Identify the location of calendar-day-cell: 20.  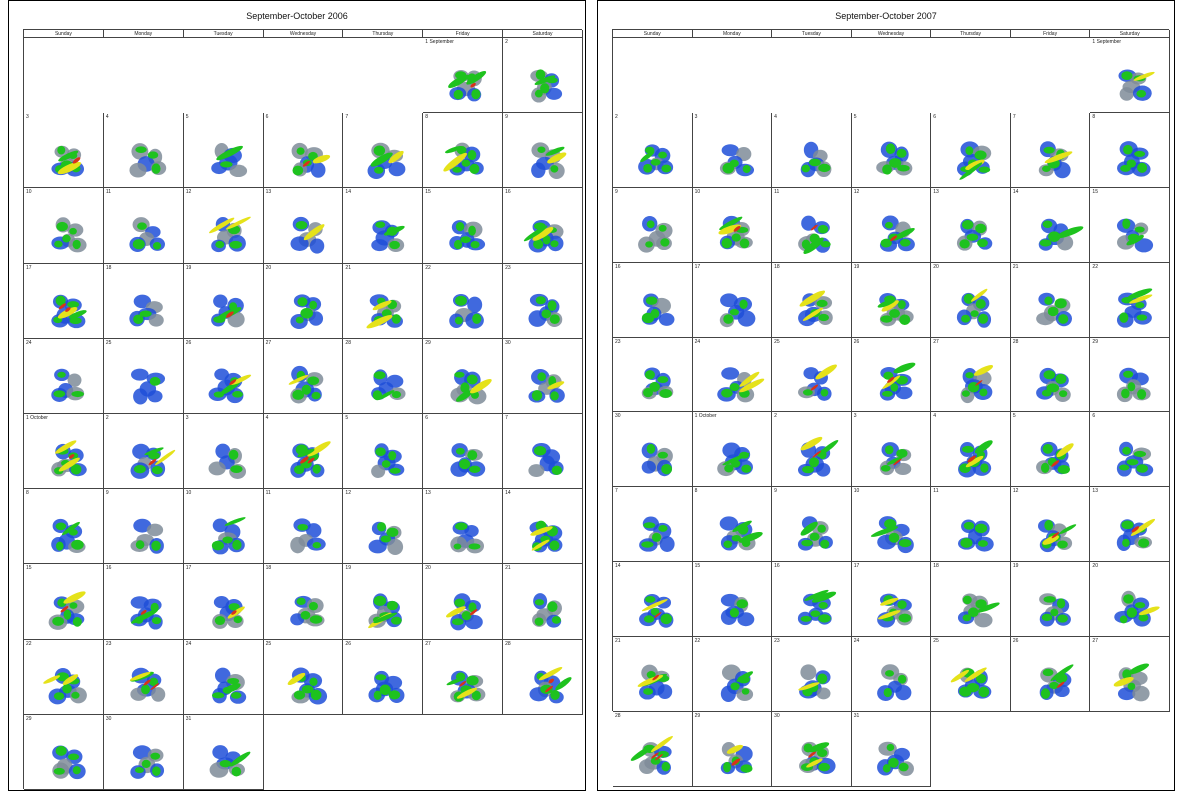
(1130, 600).